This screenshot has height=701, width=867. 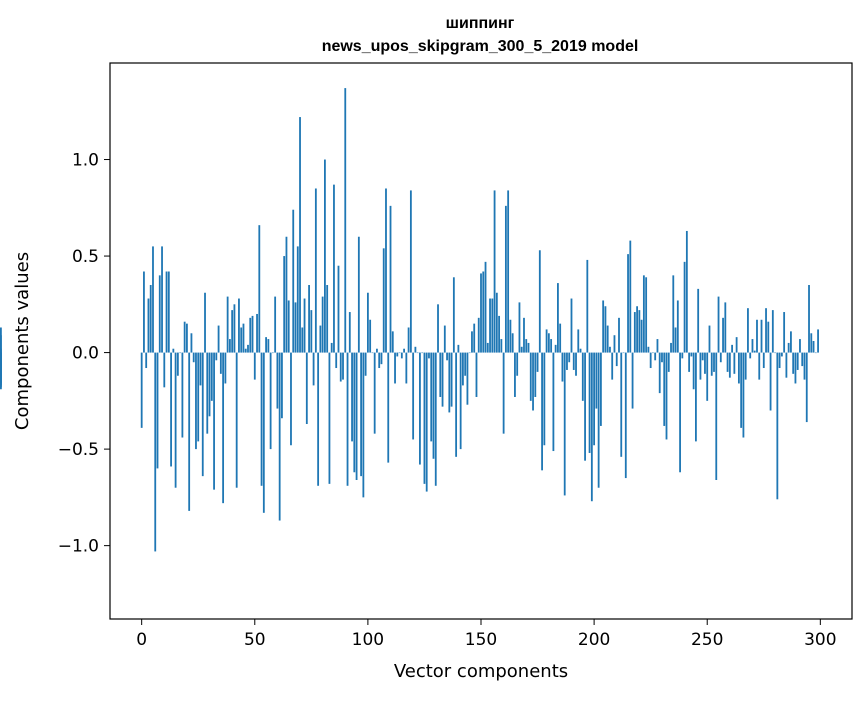 What do you see at coordinates (141, 640) in the screenshot?
I see `x-tick-label: 0` at bounding box center [141, 640].